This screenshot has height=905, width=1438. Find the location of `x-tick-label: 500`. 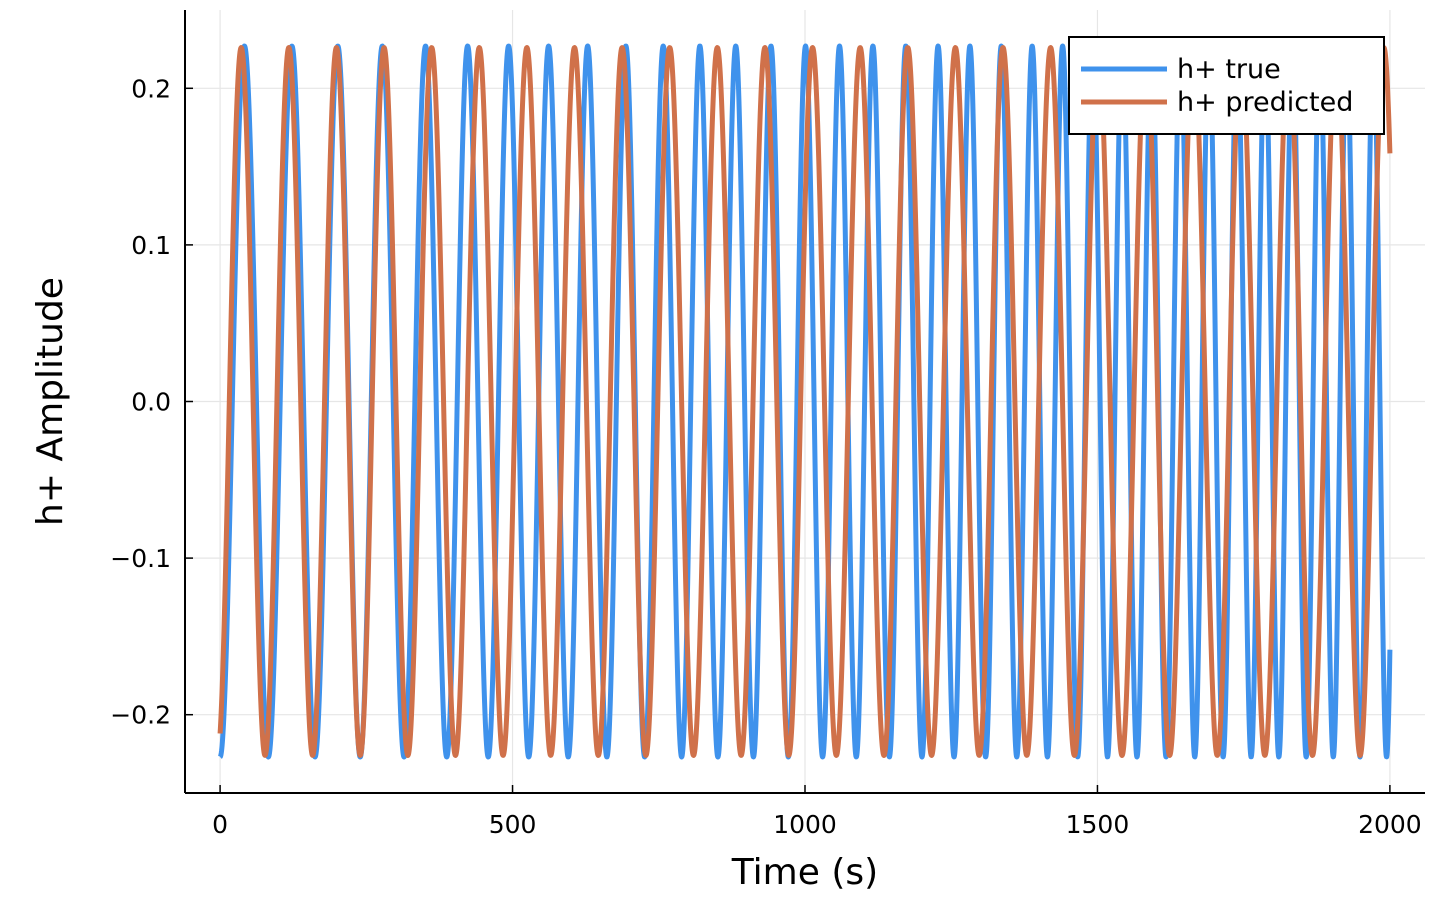

x-tick-label: 500 is located at coordinates (513, 824).